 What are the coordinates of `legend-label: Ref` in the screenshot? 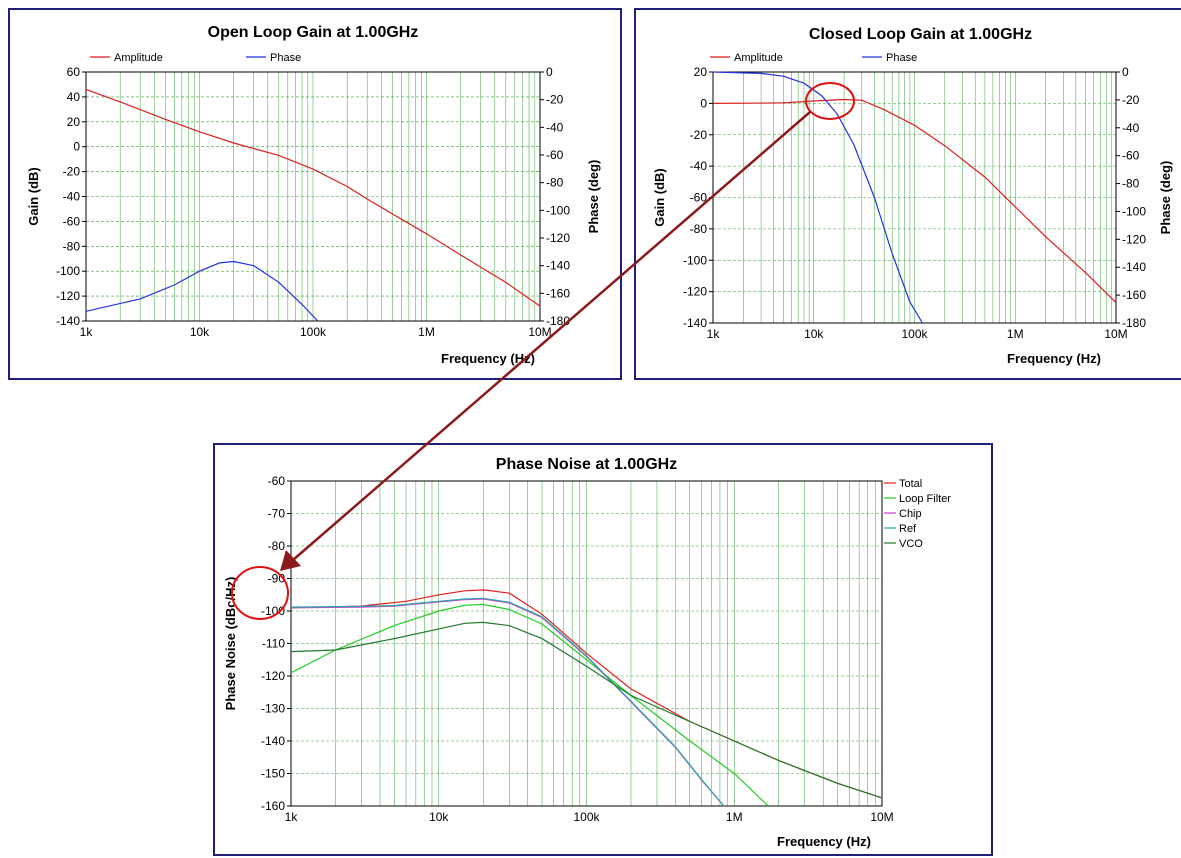 It's located at (908, 529).